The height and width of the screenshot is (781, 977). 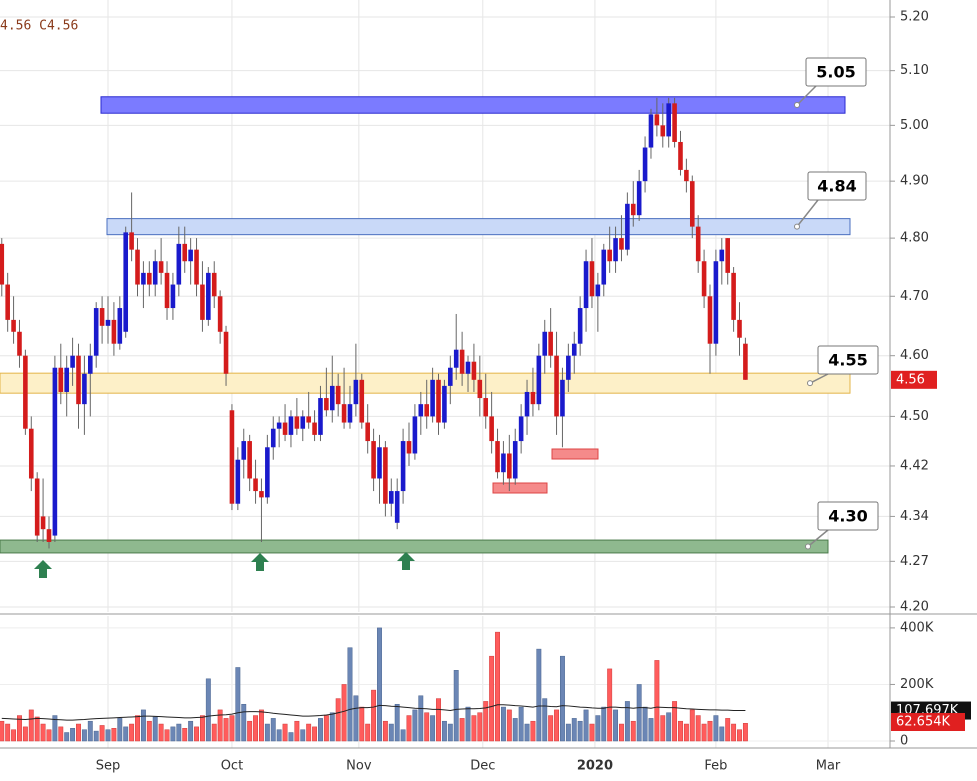 What do you see at coordinates (828, 766) in the screenshot?
I see `x-tick-label: Mar` at bounding box center [828, 766].